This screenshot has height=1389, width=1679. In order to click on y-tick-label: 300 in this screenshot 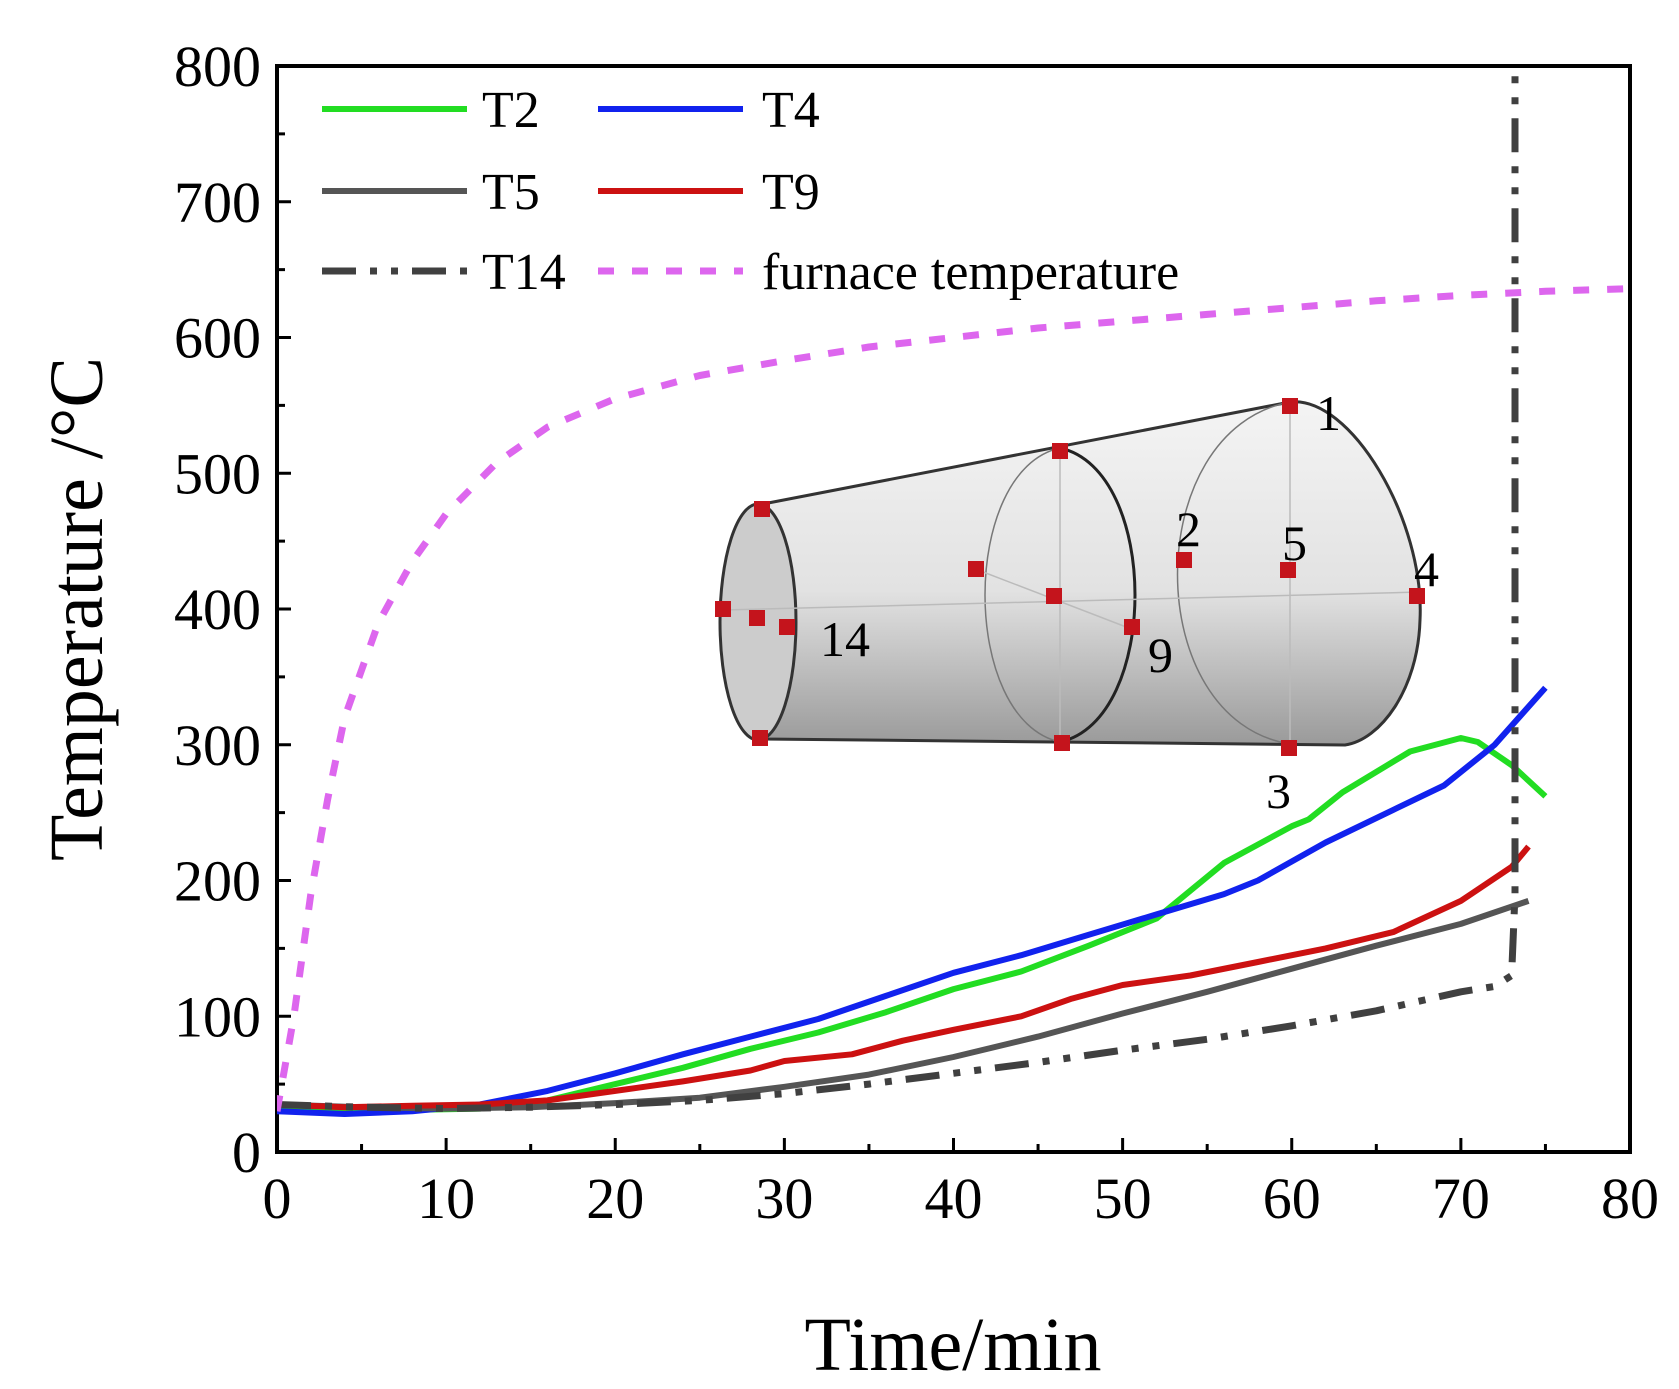, I will do `click(217, 745)`.